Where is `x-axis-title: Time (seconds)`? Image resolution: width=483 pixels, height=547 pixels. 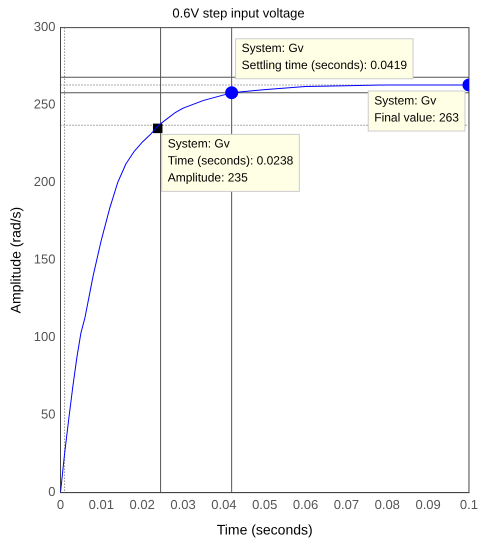 x-axis-title: Time (seconds) is located at coordinates (264, 529).